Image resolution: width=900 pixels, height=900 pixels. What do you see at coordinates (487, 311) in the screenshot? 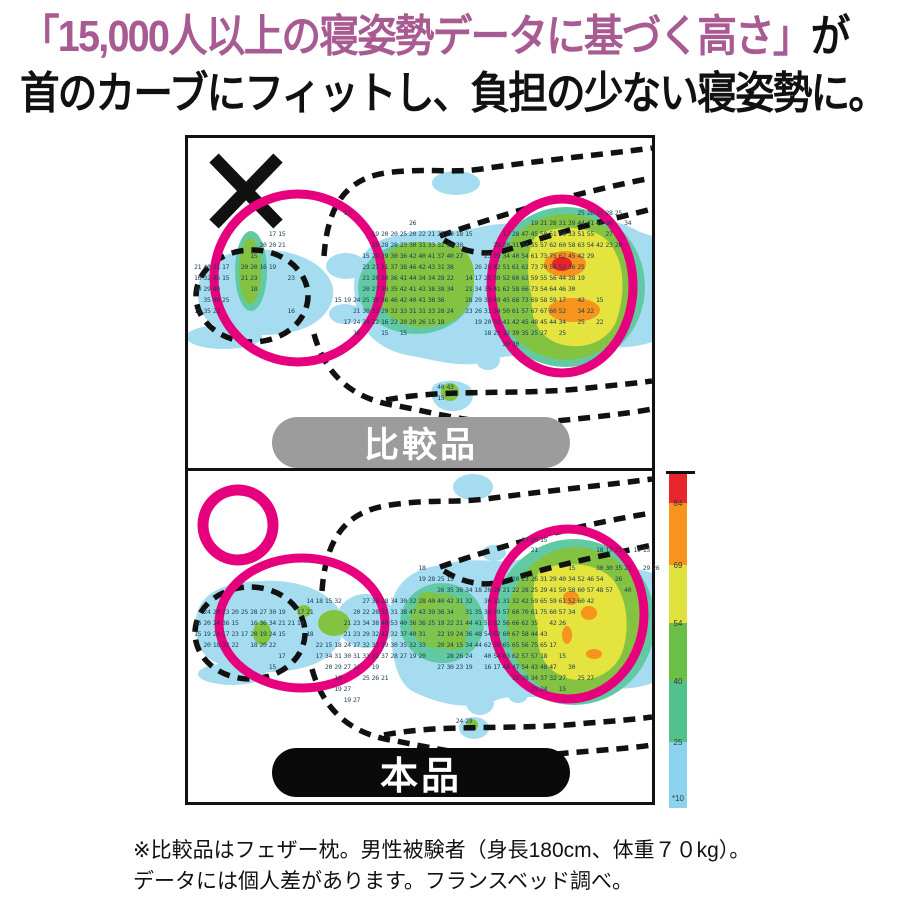
I see `pressure-value: 31` at bounding box center [487, 311].